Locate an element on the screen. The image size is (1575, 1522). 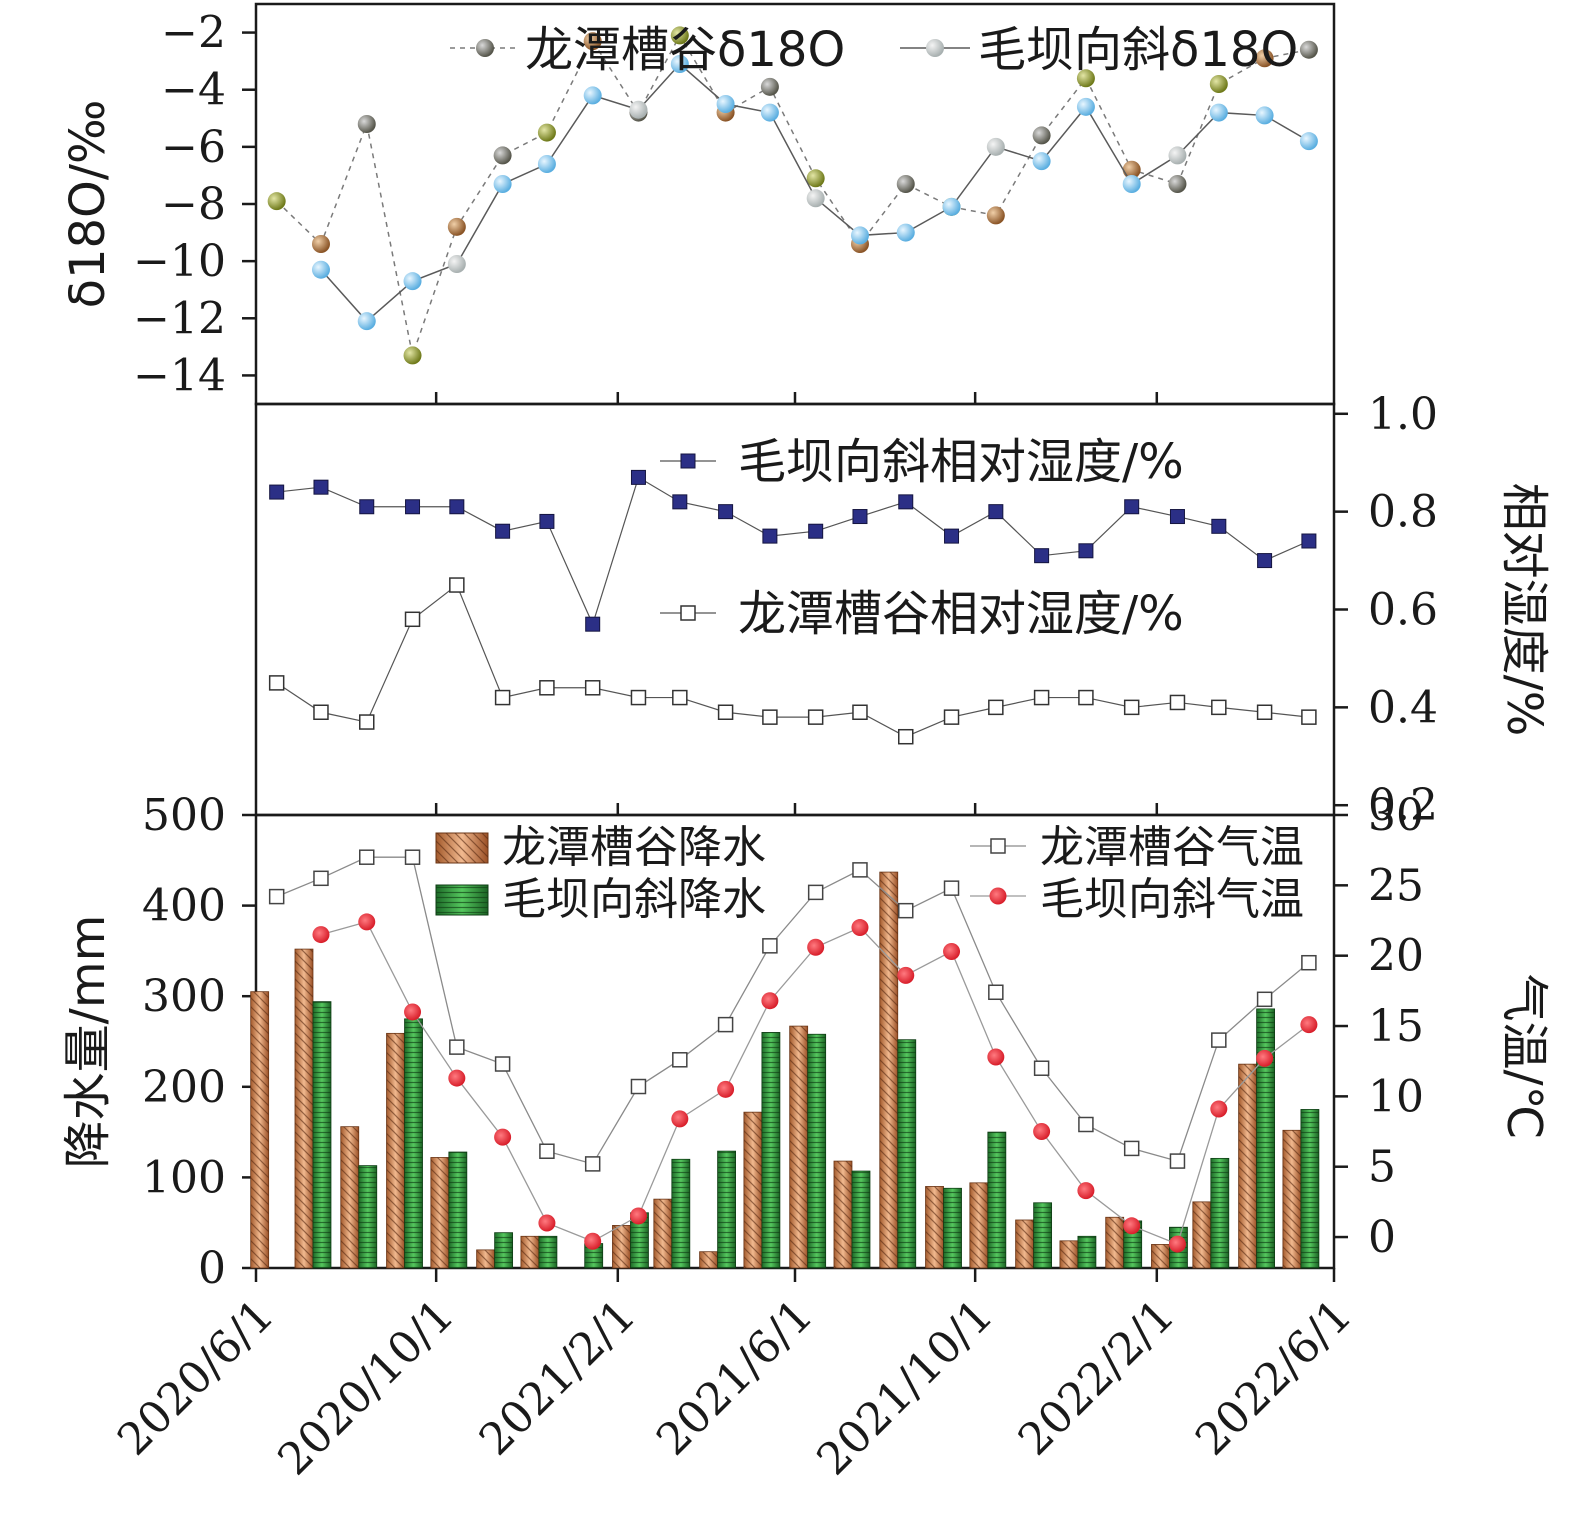
y-tick-label-top: −4 is located at coordinates (193, 90).